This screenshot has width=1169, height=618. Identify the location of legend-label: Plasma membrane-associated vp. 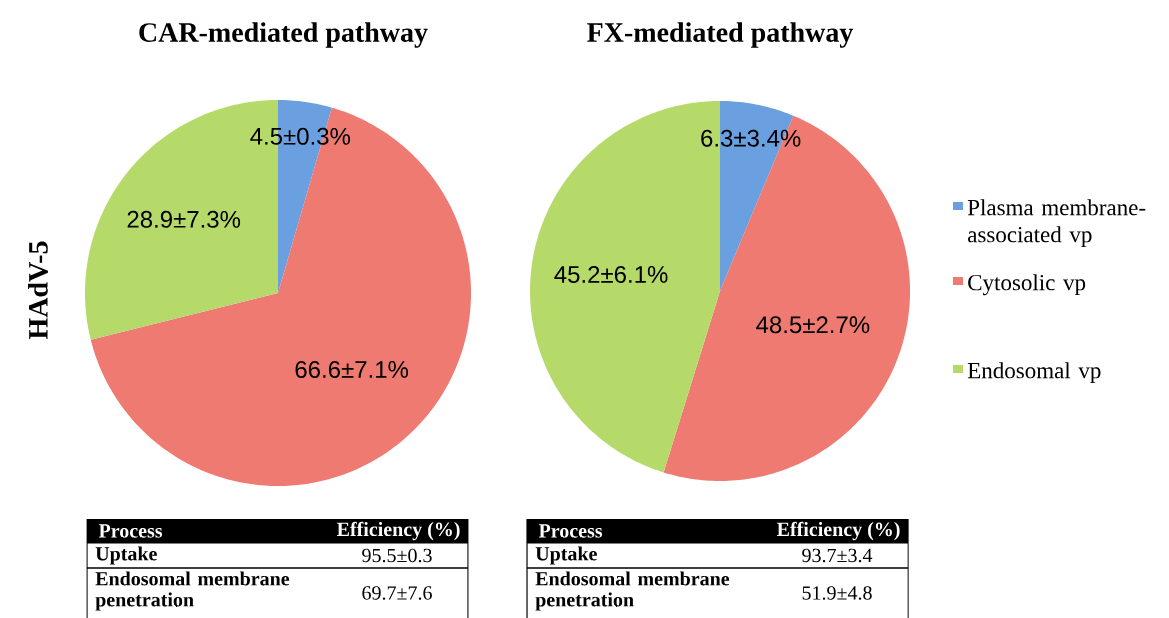
(1056, 223).